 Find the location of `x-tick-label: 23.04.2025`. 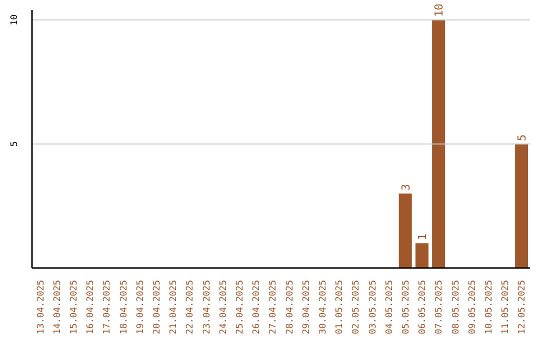

x-tick-label: 23.04.2025 is located at coordinates (207, 307).